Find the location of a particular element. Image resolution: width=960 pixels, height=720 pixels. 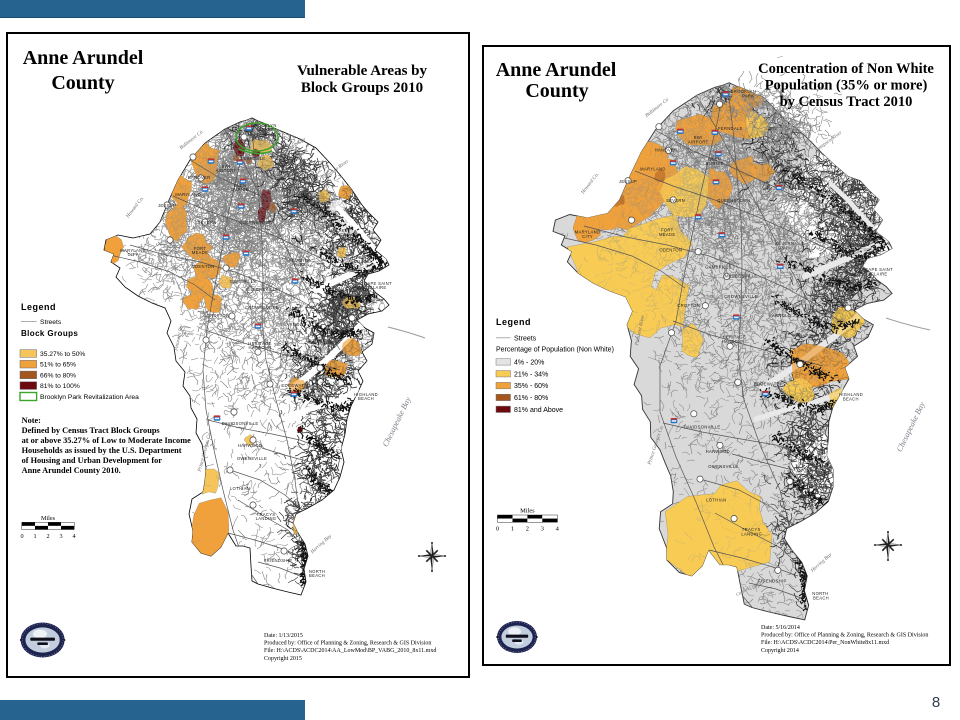

svg-text: Baltimore Co is located at coordinates (657, 108).